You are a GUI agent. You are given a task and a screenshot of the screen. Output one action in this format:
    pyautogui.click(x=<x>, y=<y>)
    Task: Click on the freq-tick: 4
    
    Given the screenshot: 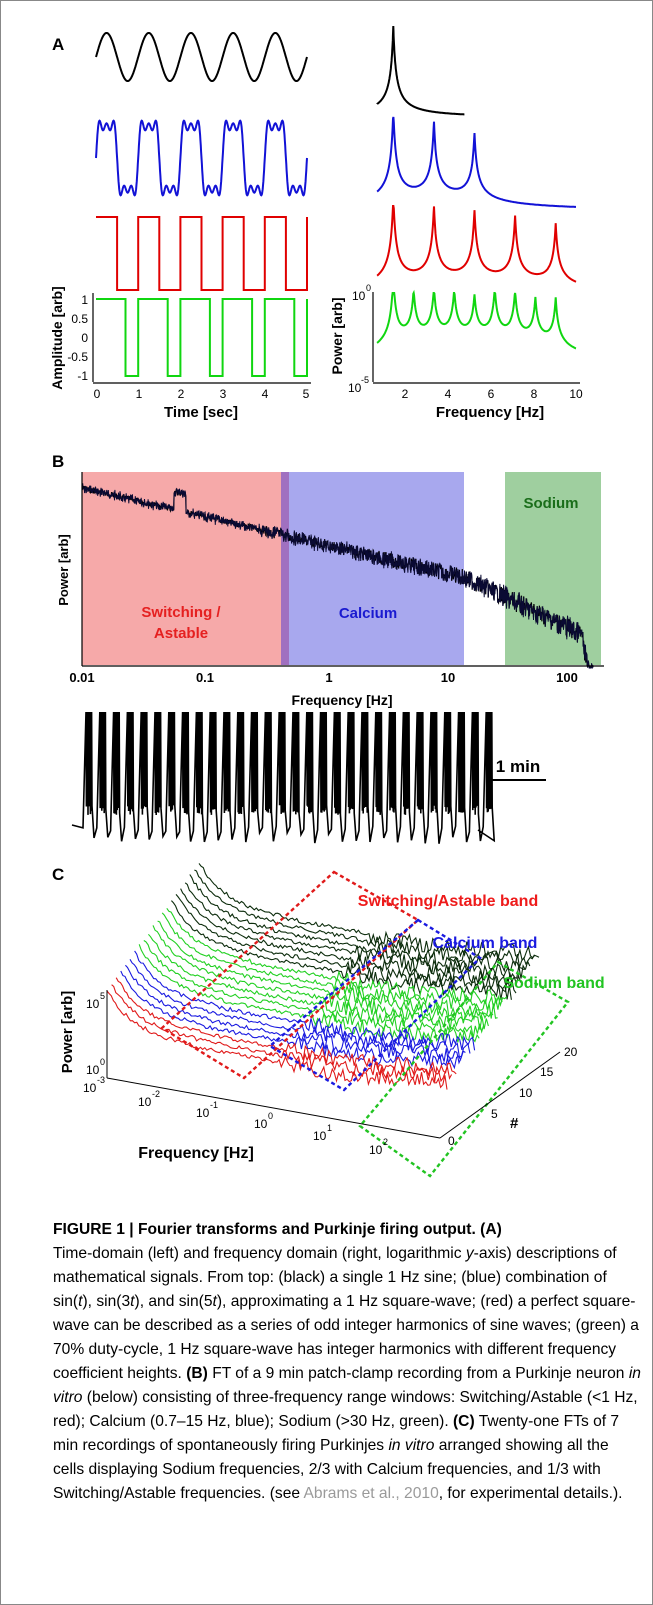 What is the action you would take?
    pyautogui.click(x=448, y=394)
    